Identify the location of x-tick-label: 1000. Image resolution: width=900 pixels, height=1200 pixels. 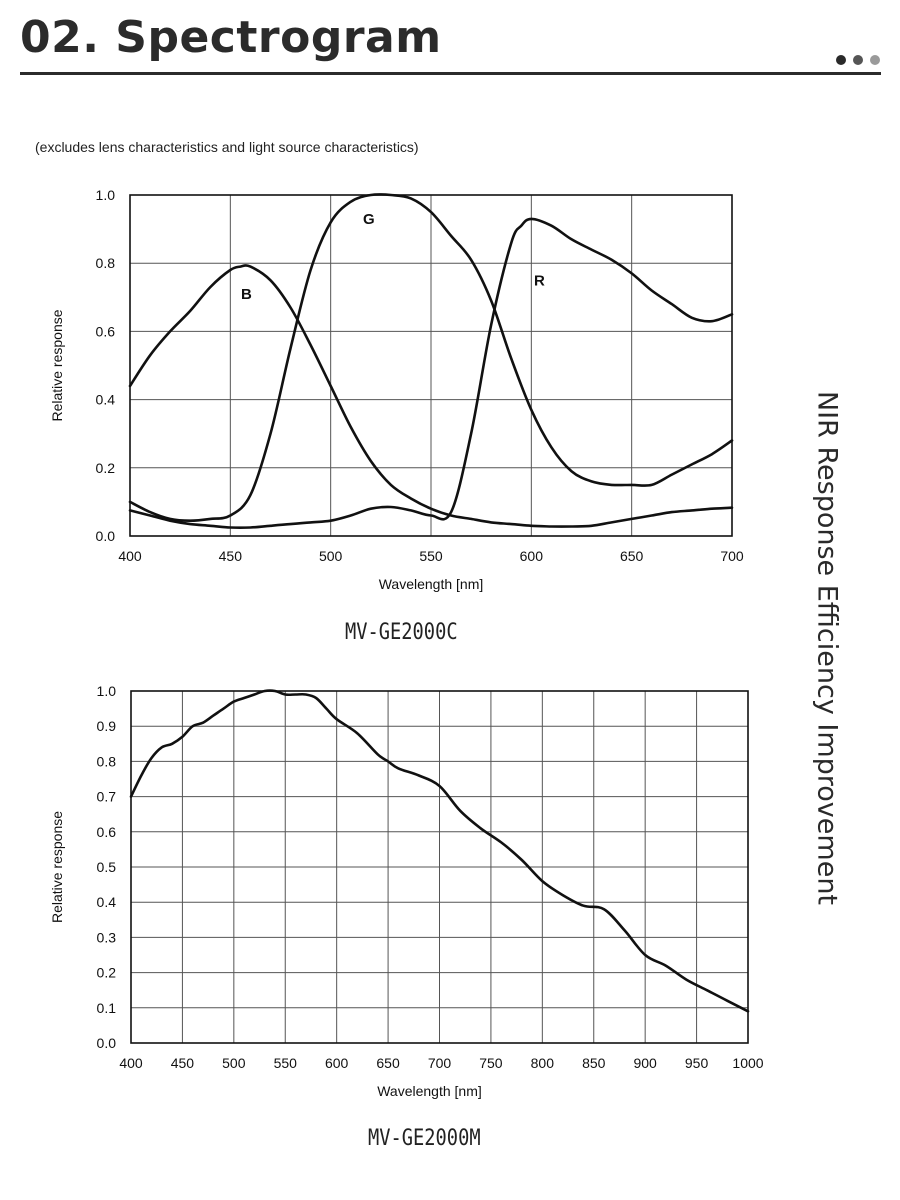
(747, 1063).